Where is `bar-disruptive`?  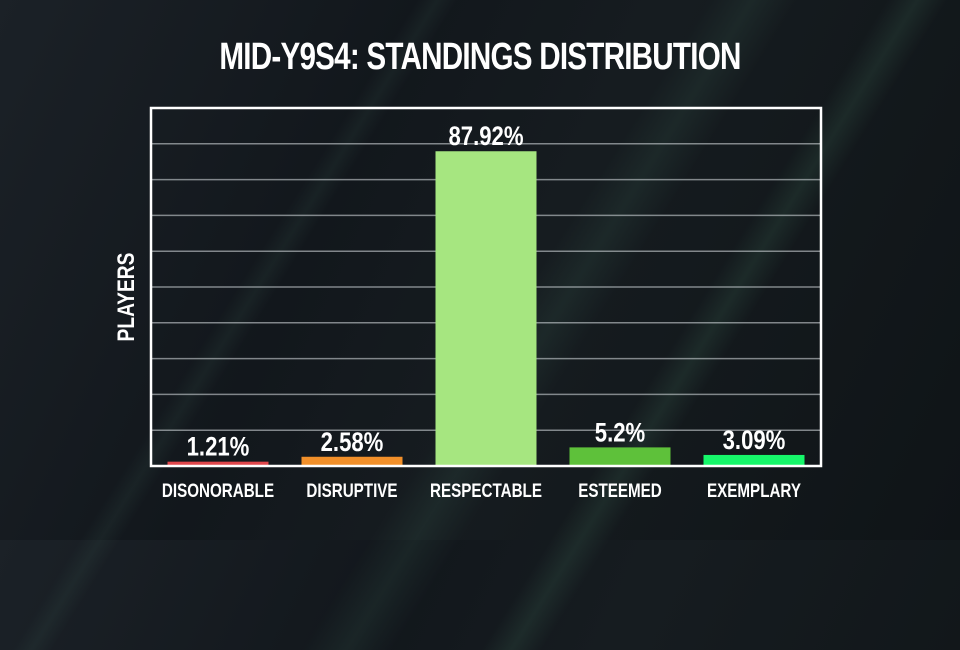
bar-disruptive is located at coordinates (352, 461).